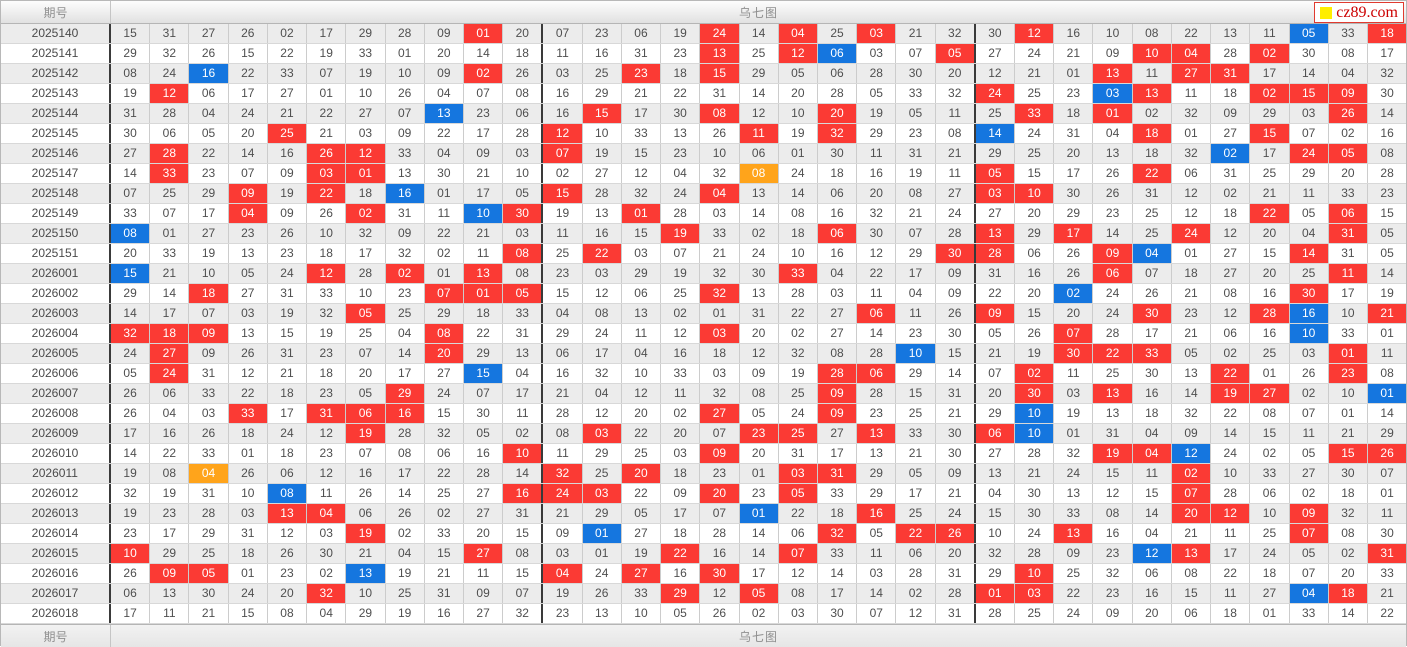  Describe the element at coordinates (248, 213) in the screenshot. I see `red-ball-cell: 04` at that location.